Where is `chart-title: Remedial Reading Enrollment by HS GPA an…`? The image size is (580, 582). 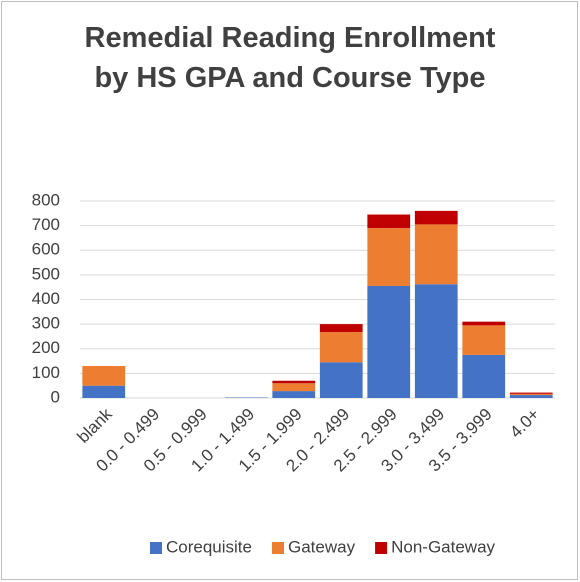 chart-title: Remedial Reading Enrollment by HS GPA an… is located at coordinates (290, 58).